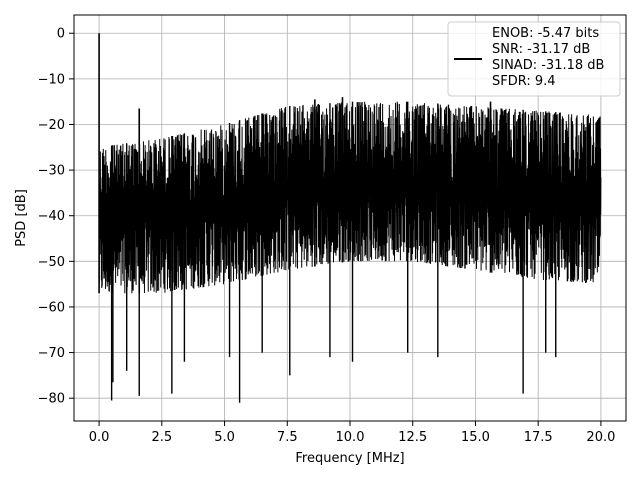 This screenshot has width=640, height=480. I want to click on y-tick-label: −60, so click(51, 307).